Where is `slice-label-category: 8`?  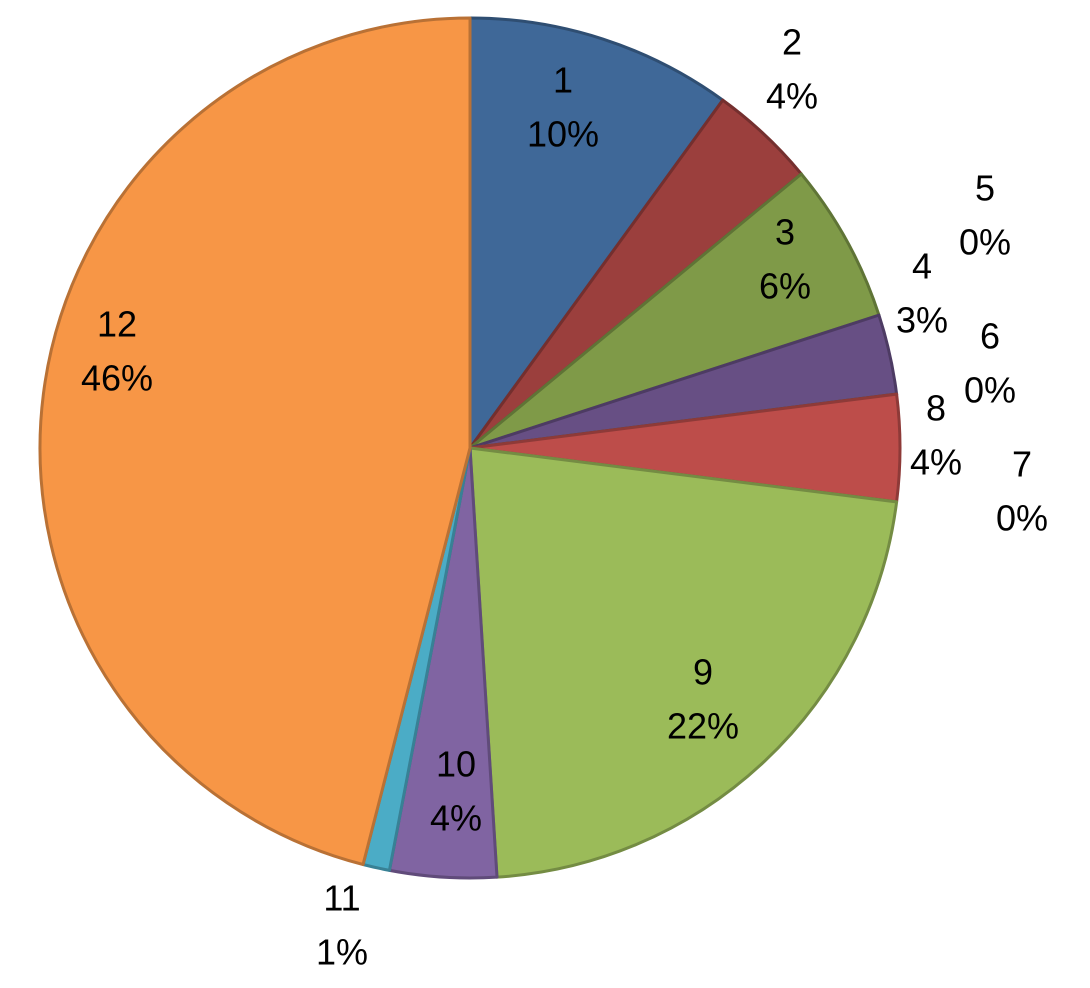 slice-label-category: 8 is located at coordinates (936, 408).